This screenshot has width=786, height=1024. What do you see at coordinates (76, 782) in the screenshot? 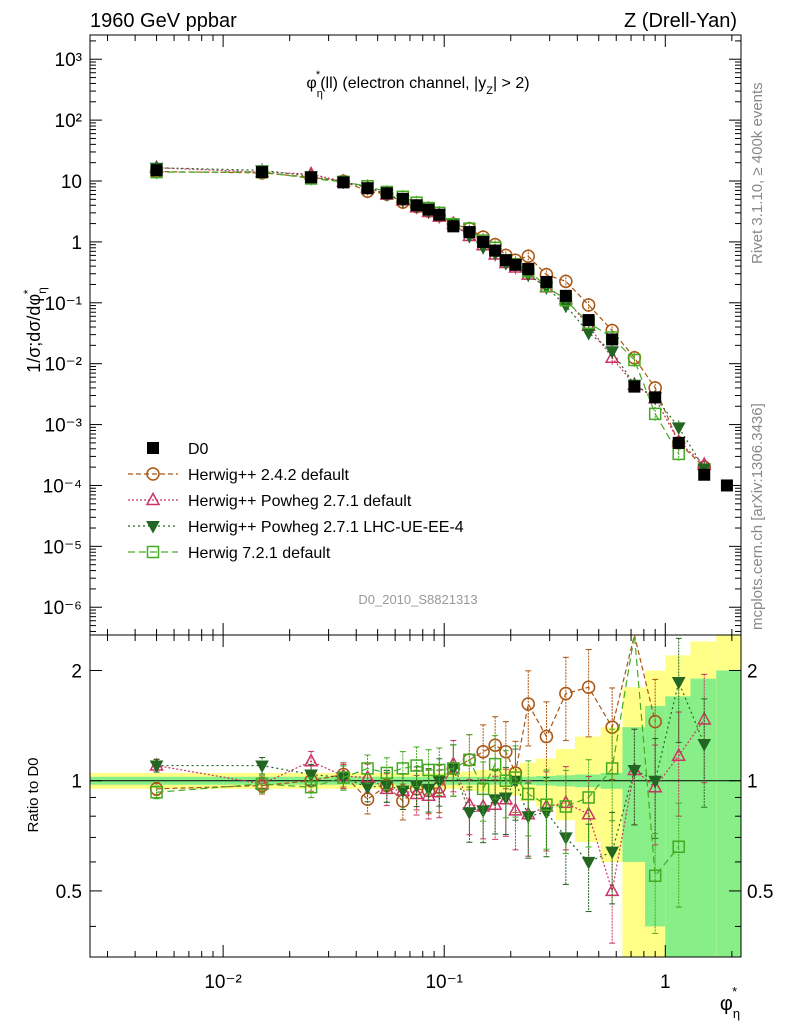
I see `ratio-y-tick-label: 1` at bounding box center [76, 782].